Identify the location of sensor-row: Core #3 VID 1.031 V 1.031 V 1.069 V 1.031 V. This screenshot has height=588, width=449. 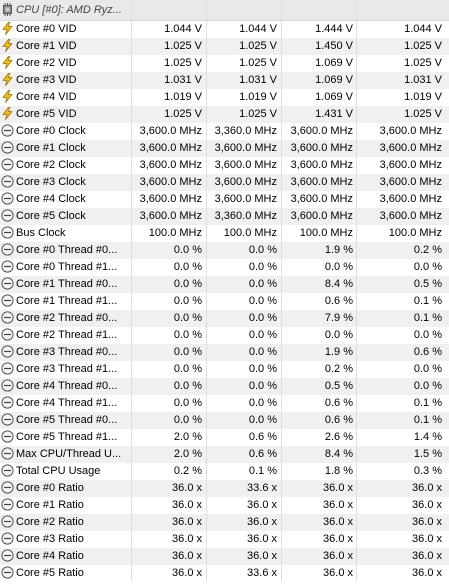
(224, 80).